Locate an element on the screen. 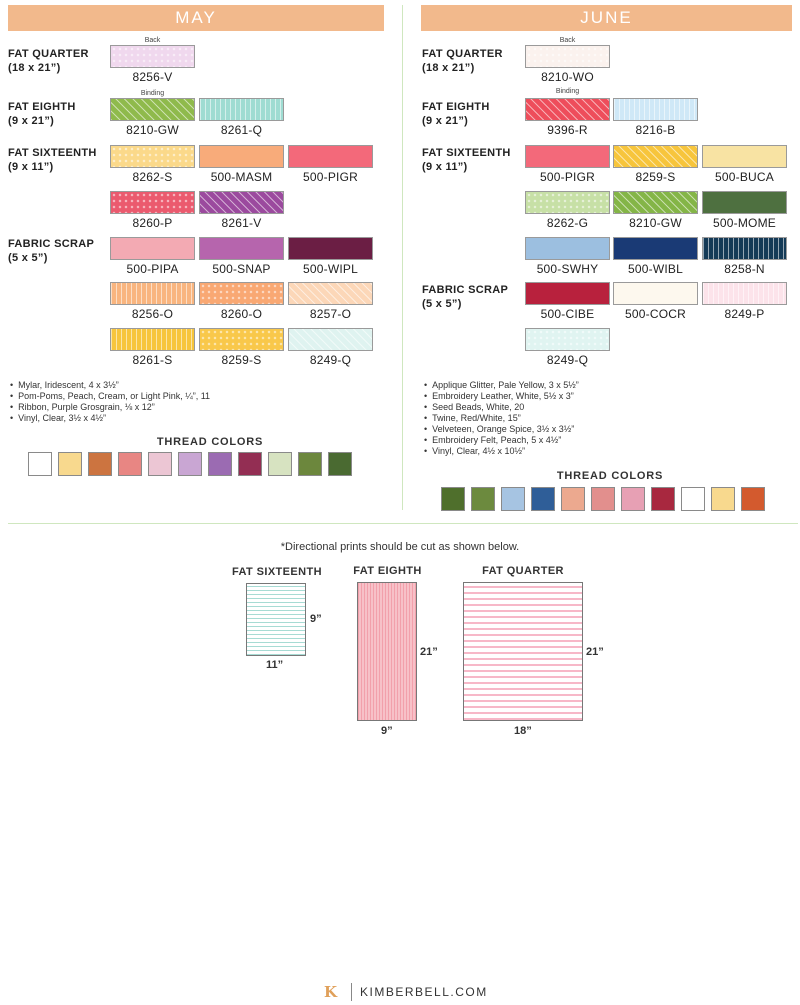  footer-website-link: KIMBERBELL.COM is located at coordinates (424, 992).